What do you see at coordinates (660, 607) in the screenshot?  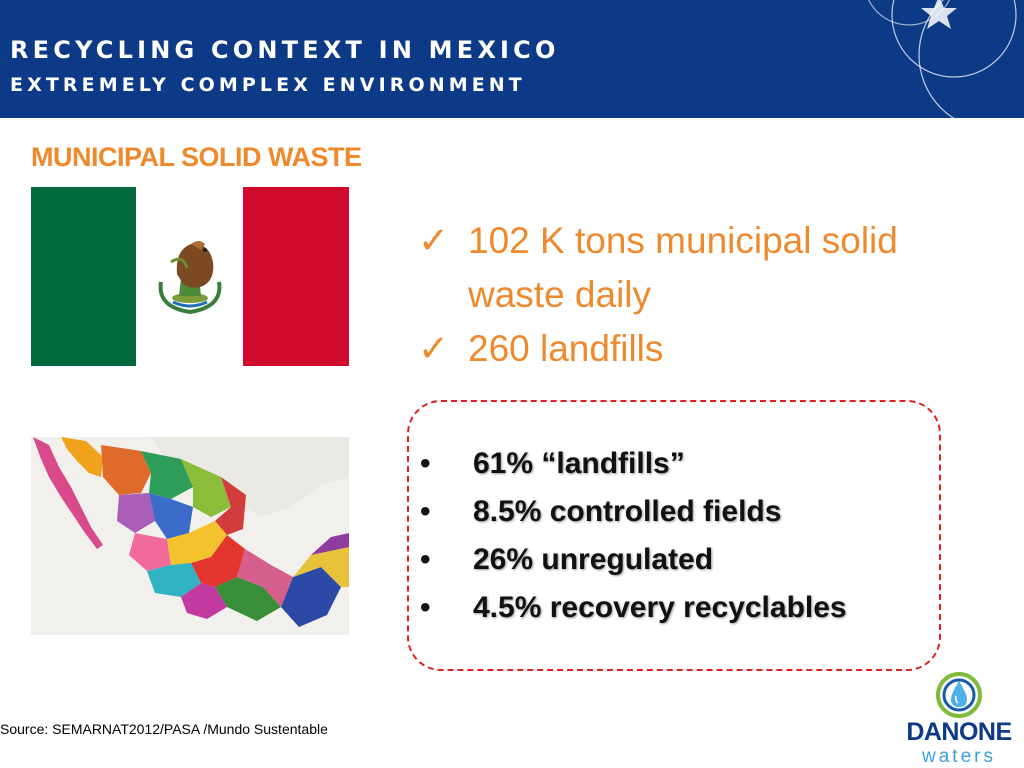 I see `list-item-text: 4.5% recovery recyclables` at bounding box center [660, 607].